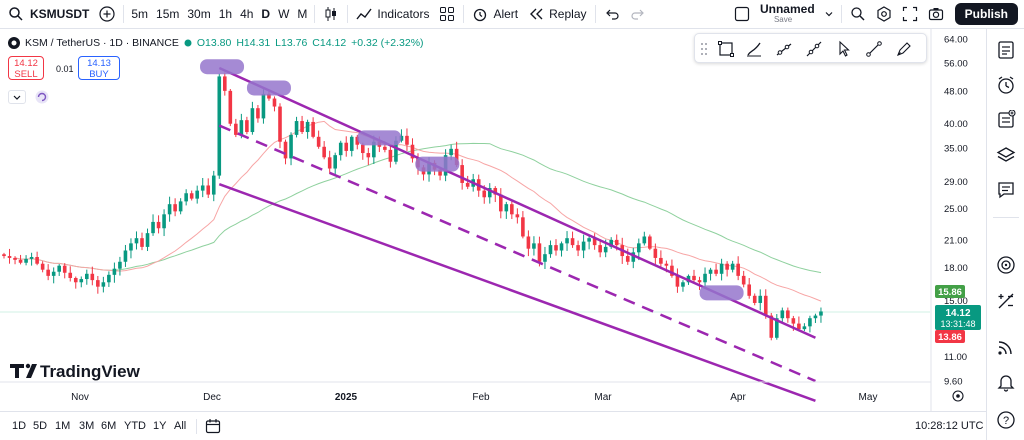 The width and height of the screenshot is (1024, 440). What do you see at coordinates (844, 49) in the screenshot?
I see `cursor-tool-icon` at bounding box center [844, 49].